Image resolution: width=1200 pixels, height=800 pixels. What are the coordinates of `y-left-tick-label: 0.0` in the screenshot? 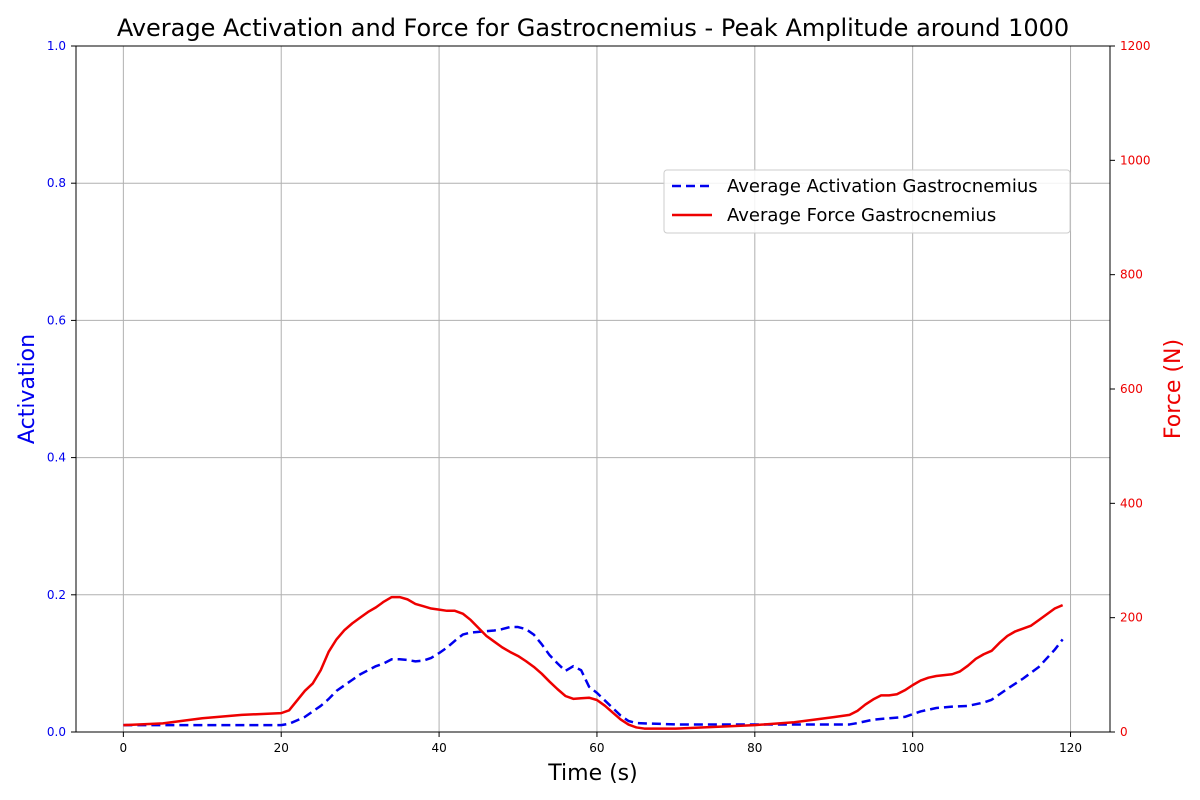 It's located at (56, 732).